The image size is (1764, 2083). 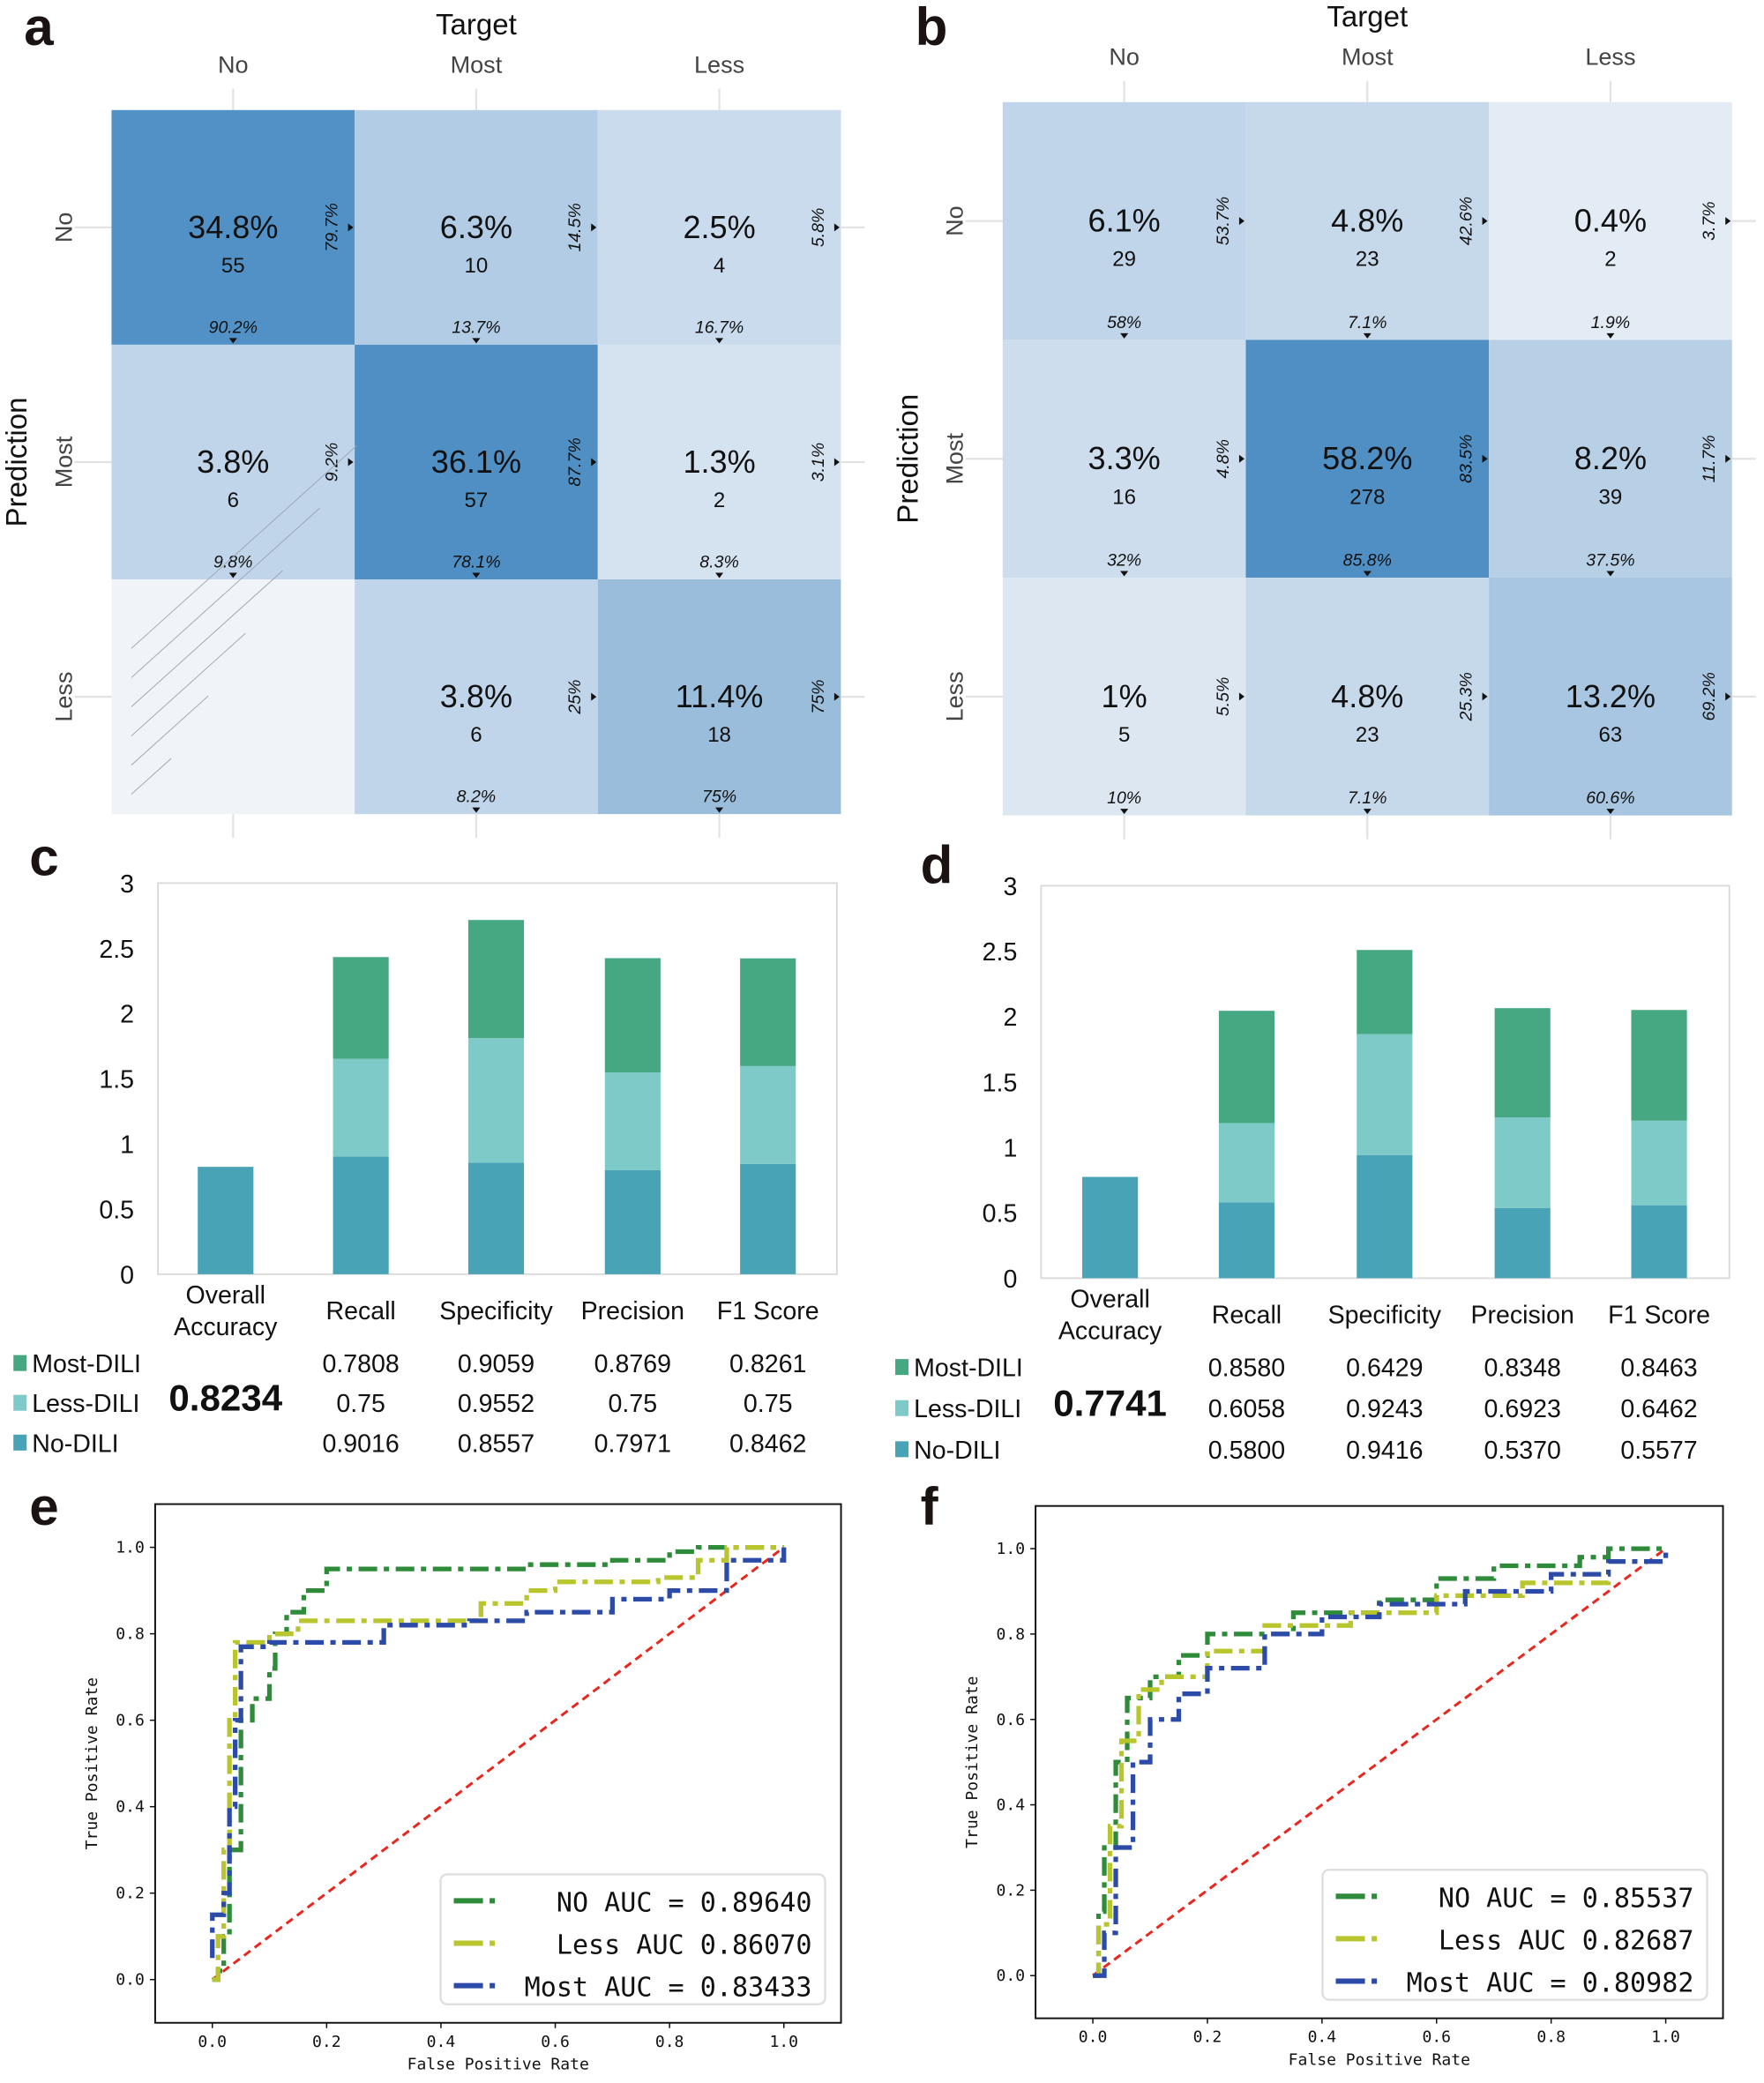 I want to click on cell-percent: 6.3%, so click(x=476, y=227).